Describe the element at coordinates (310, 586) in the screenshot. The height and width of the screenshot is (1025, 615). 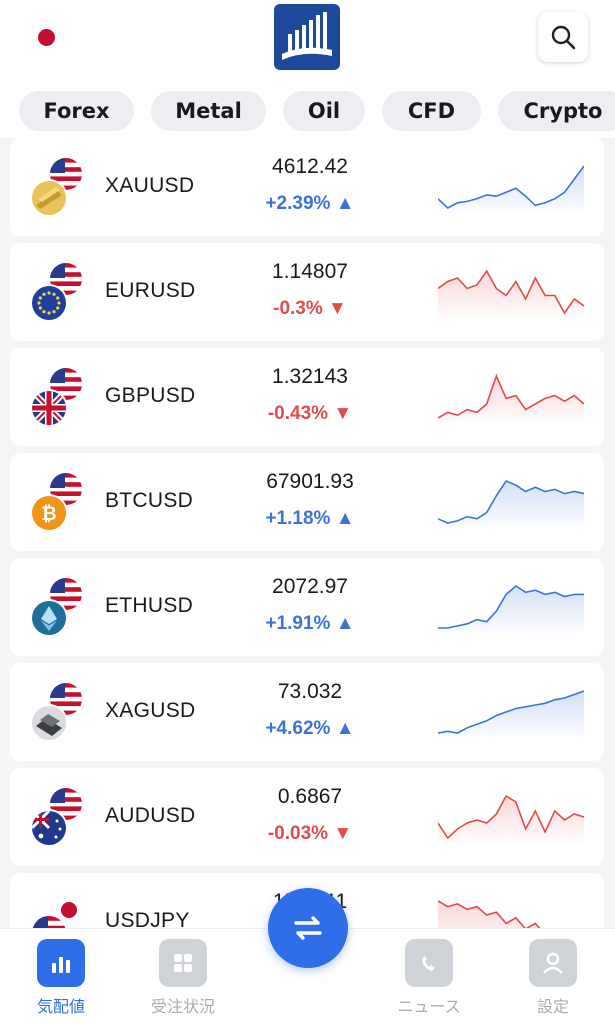
I see `instrument-price: 2072.97` at that location.